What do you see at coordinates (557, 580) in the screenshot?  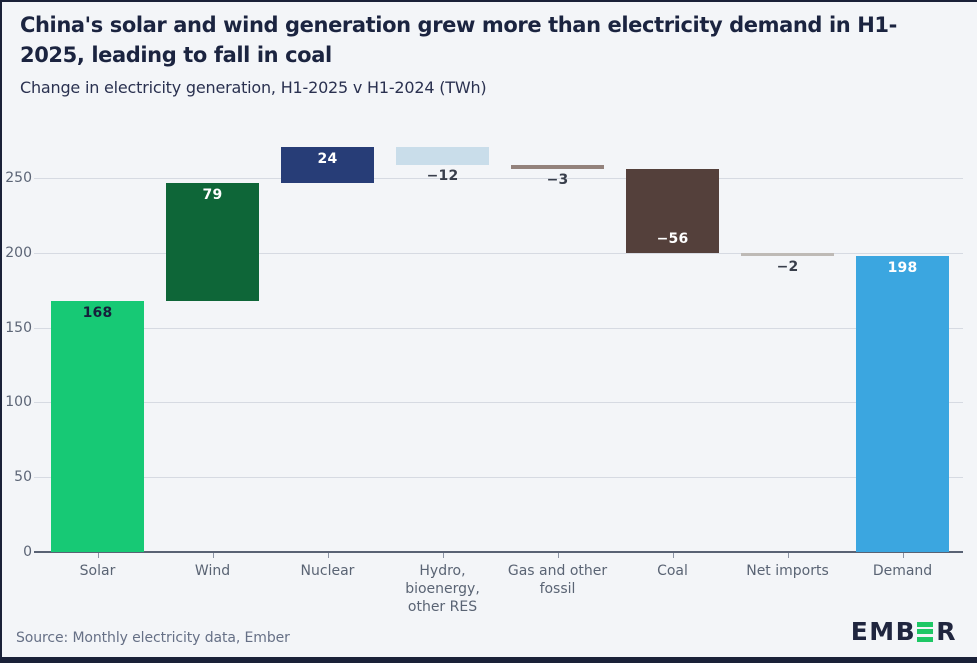 I see `x-axis-label-gas-and-other: Gas and other fossil` at bounding box center [557, 580].